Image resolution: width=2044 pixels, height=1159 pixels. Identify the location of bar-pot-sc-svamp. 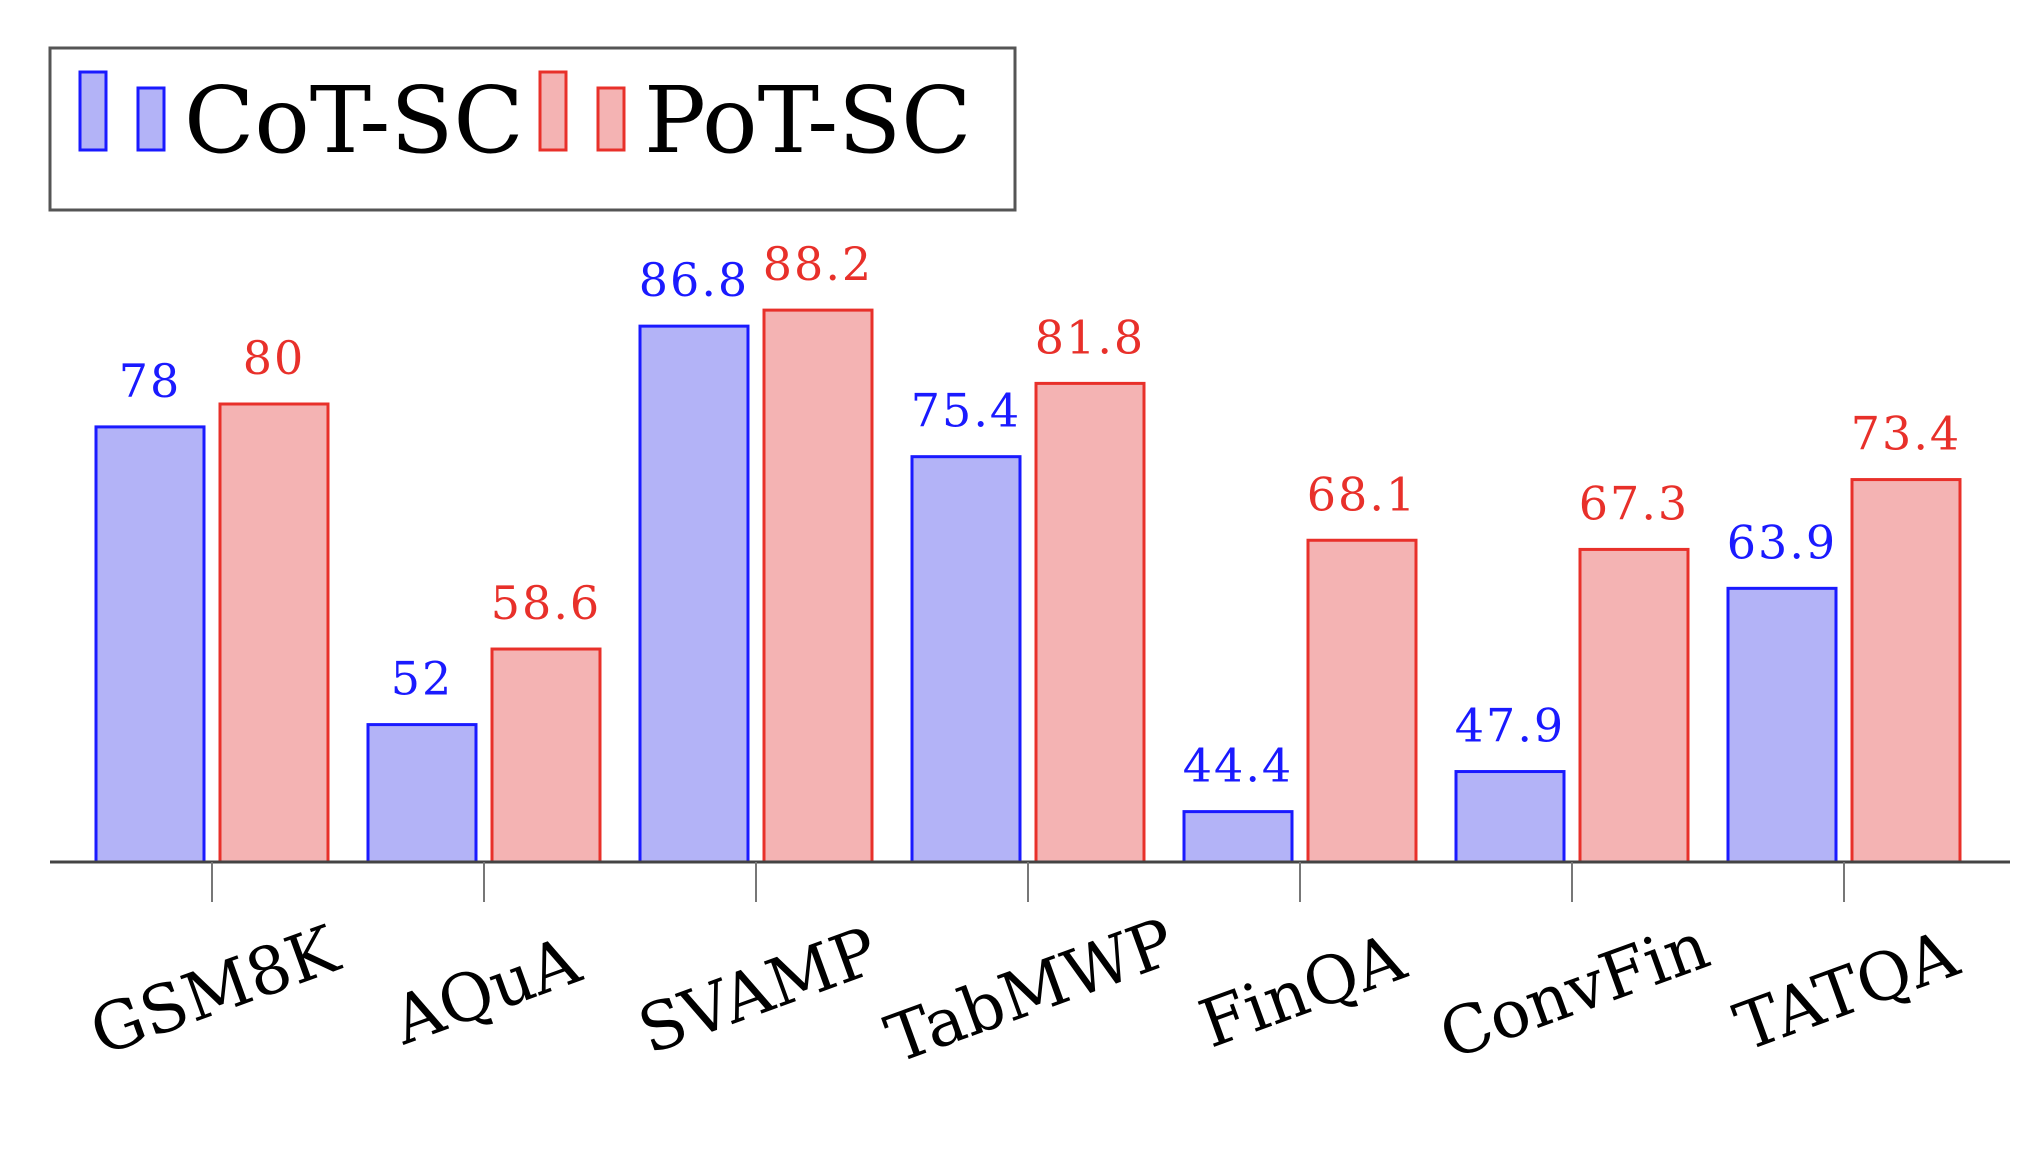
(818, 586).